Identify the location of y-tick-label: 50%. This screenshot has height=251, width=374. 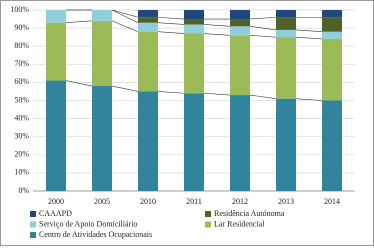
(21, 99).